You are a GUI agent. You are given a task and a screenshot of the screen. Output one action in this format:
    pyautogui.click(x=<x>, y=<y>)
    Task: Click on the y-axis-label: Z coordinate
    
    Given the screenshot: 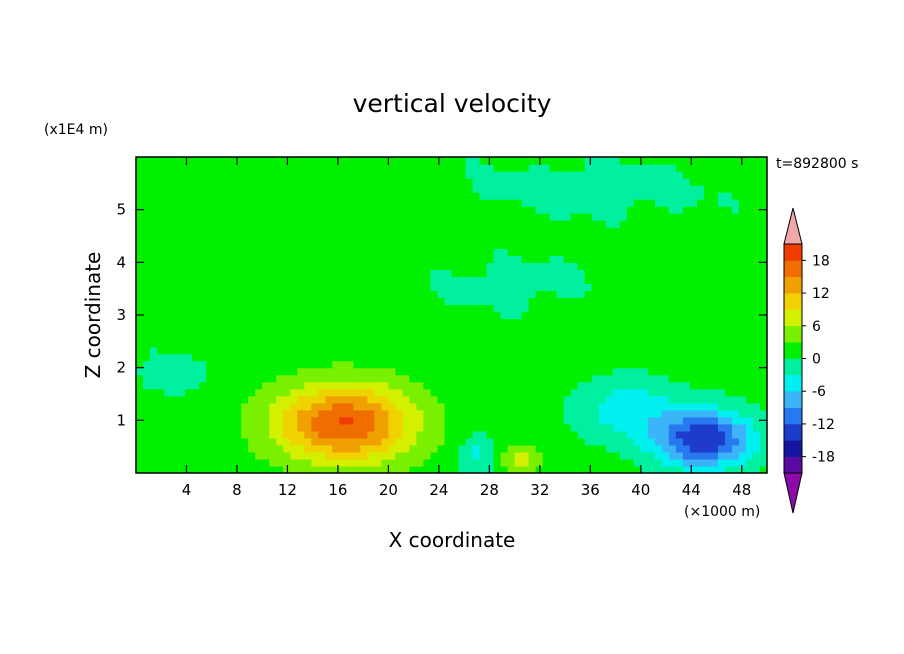 What is the action you would take?
    pyautogui.click(x=93, y=315)
    